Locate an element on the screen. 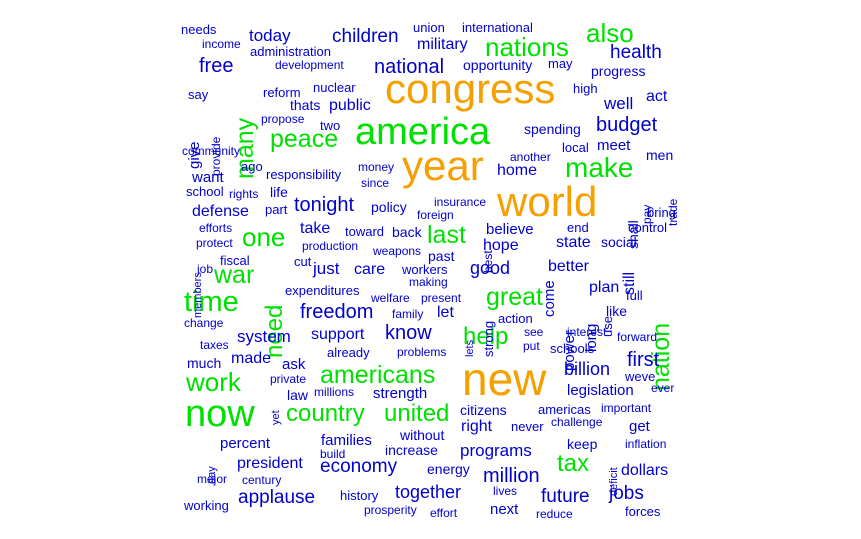  word-increase: increase is located at coordinates (411, 450).